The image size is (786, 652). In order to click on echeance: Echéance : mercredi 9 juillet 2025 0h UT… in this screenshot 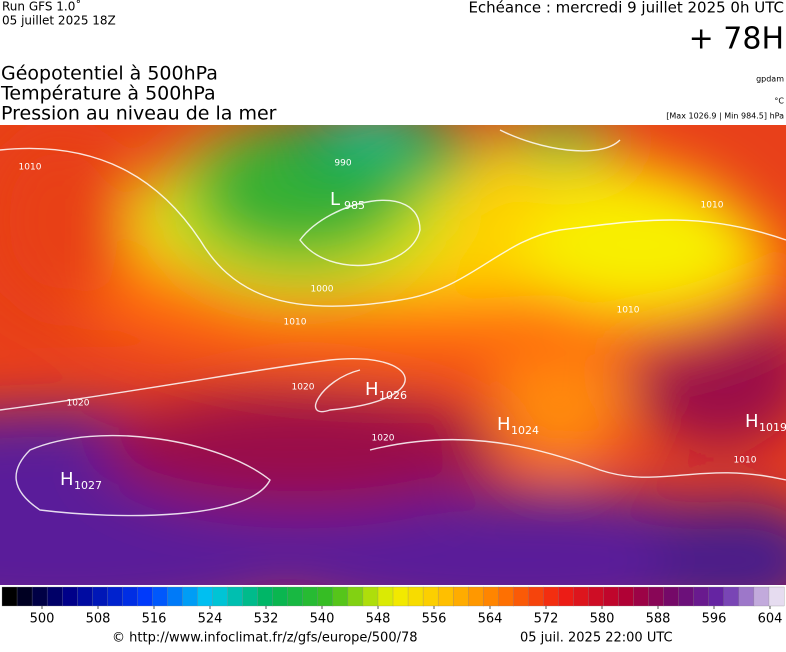, I will do `click(626, 8)`.